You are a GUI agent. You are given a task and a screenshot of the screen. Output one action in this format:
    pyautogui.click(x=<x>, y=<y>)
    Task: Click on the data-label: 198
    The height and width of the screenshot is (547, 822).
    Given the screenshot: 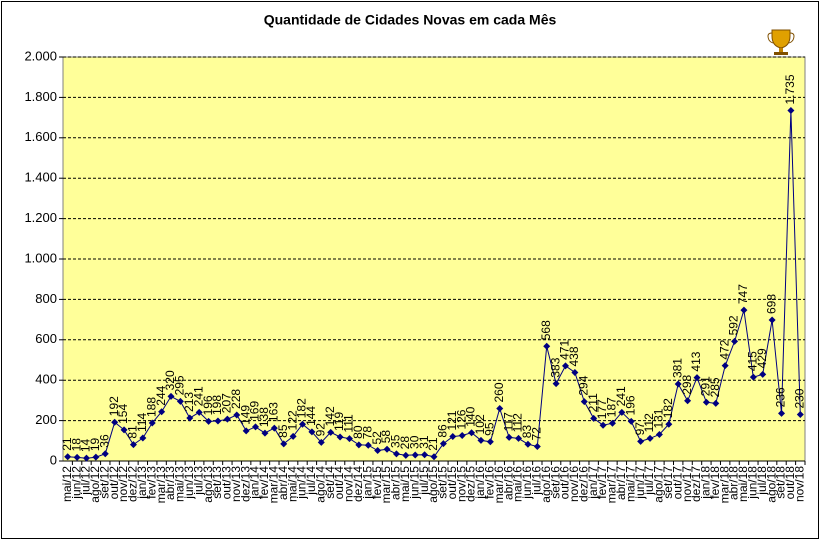 What is the action you would take?
    pyautogui.click(x=217, y=405)
    